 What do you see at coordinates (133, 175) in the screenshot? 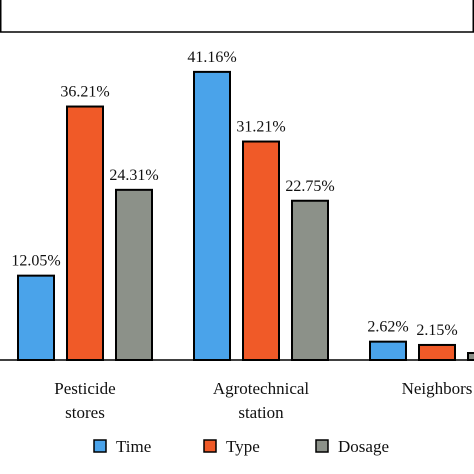
I see `data-label-dosage-0: 24.31%` at bounding box center [133, 175].